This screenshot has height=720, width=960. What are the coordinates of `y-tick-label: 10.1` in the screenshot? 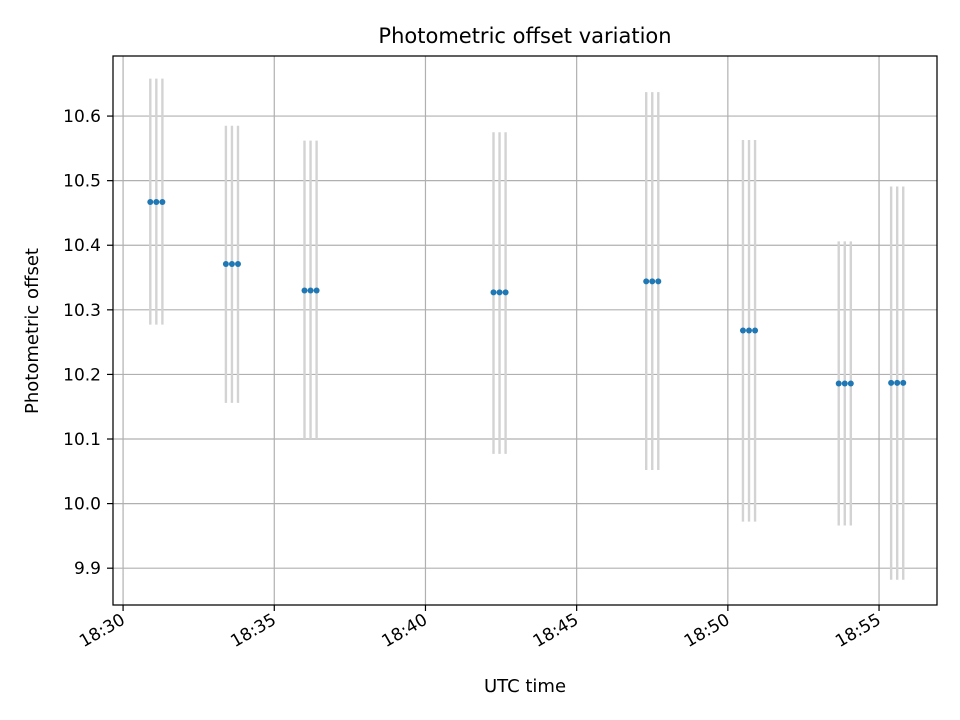 It's located at (82, 440).